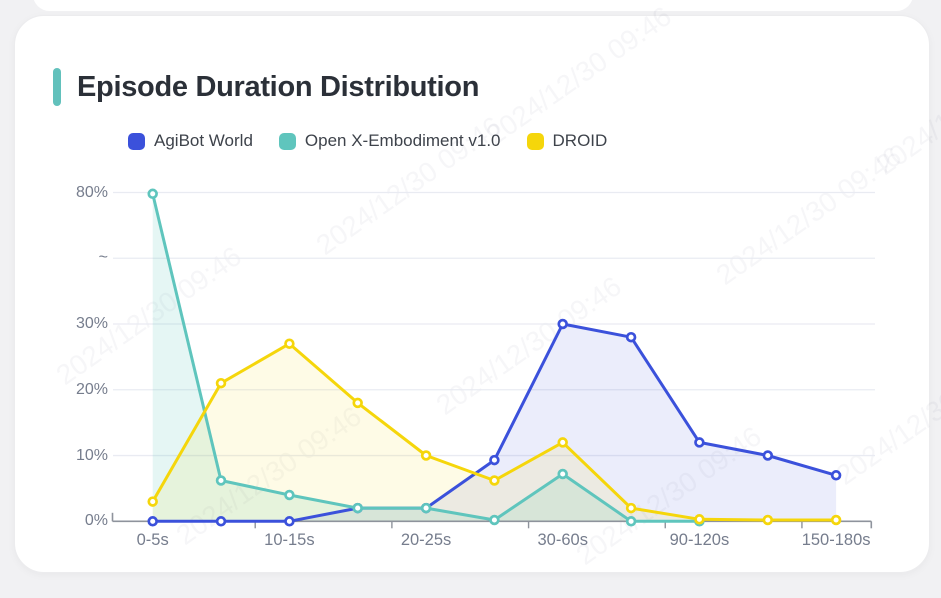 Image resolution: width=941 pixels, height=598 pixels. Describe the element at coordinates (278, 86) in the screenshot. I see `page-title: Episode Duration Distribution` at that location.